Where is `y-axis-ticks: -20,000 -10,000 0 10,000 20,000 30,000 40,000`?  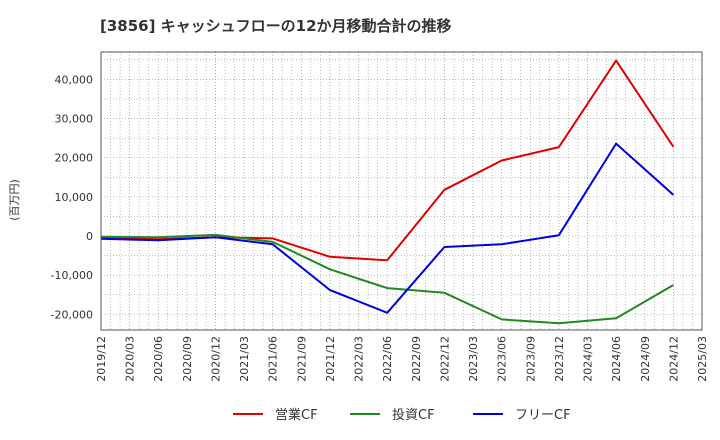 y-axis-ticks: -20,000 -10,000 0 10,000 20,000 30,000 40,000 is located at coordinates (72, 197).